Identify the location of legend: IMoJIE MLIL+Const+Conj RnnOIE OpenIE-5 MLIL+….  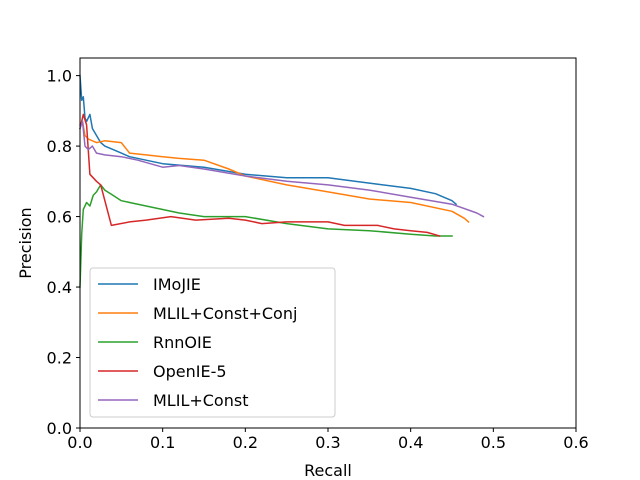
(212, 342).